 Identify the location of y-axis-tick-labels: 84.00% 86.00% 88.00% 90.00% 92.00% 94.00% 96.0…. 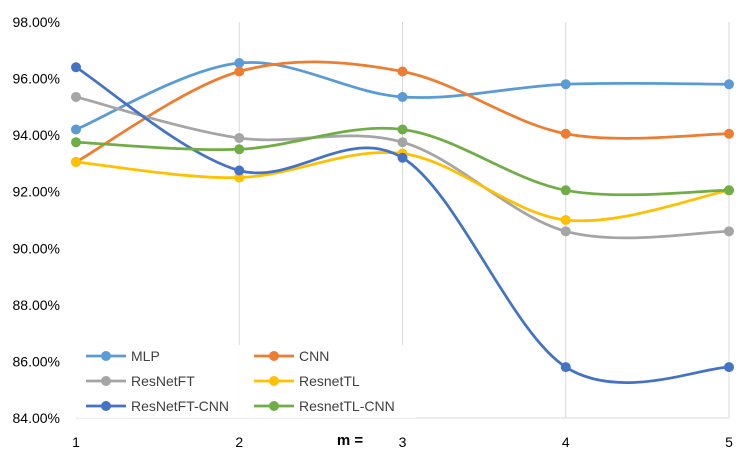
(36, 220).